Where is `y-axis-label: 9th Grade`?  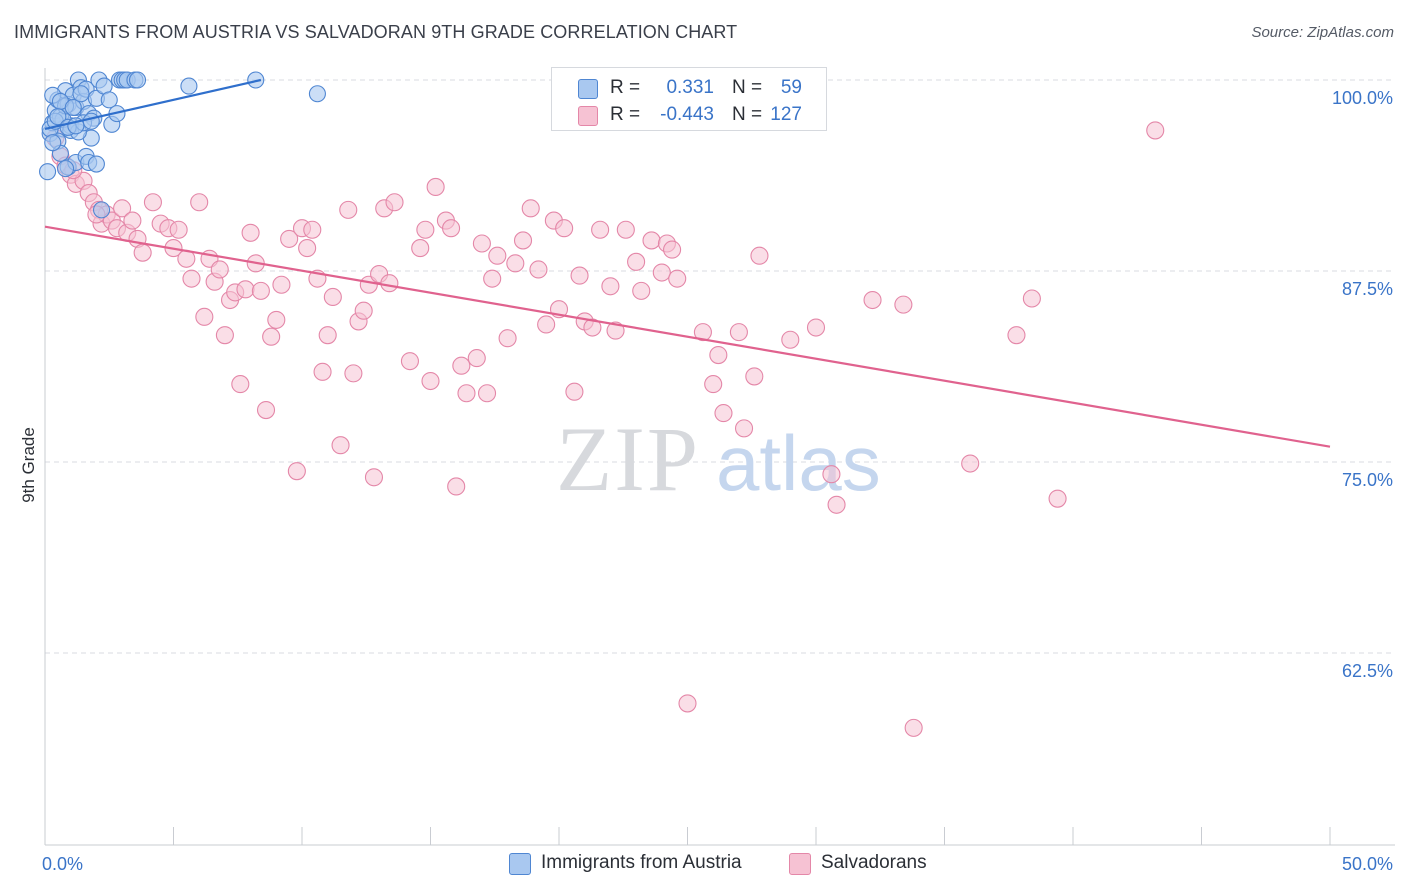
y-axis-label: 9th Grade is located at coordinates (28, 465).